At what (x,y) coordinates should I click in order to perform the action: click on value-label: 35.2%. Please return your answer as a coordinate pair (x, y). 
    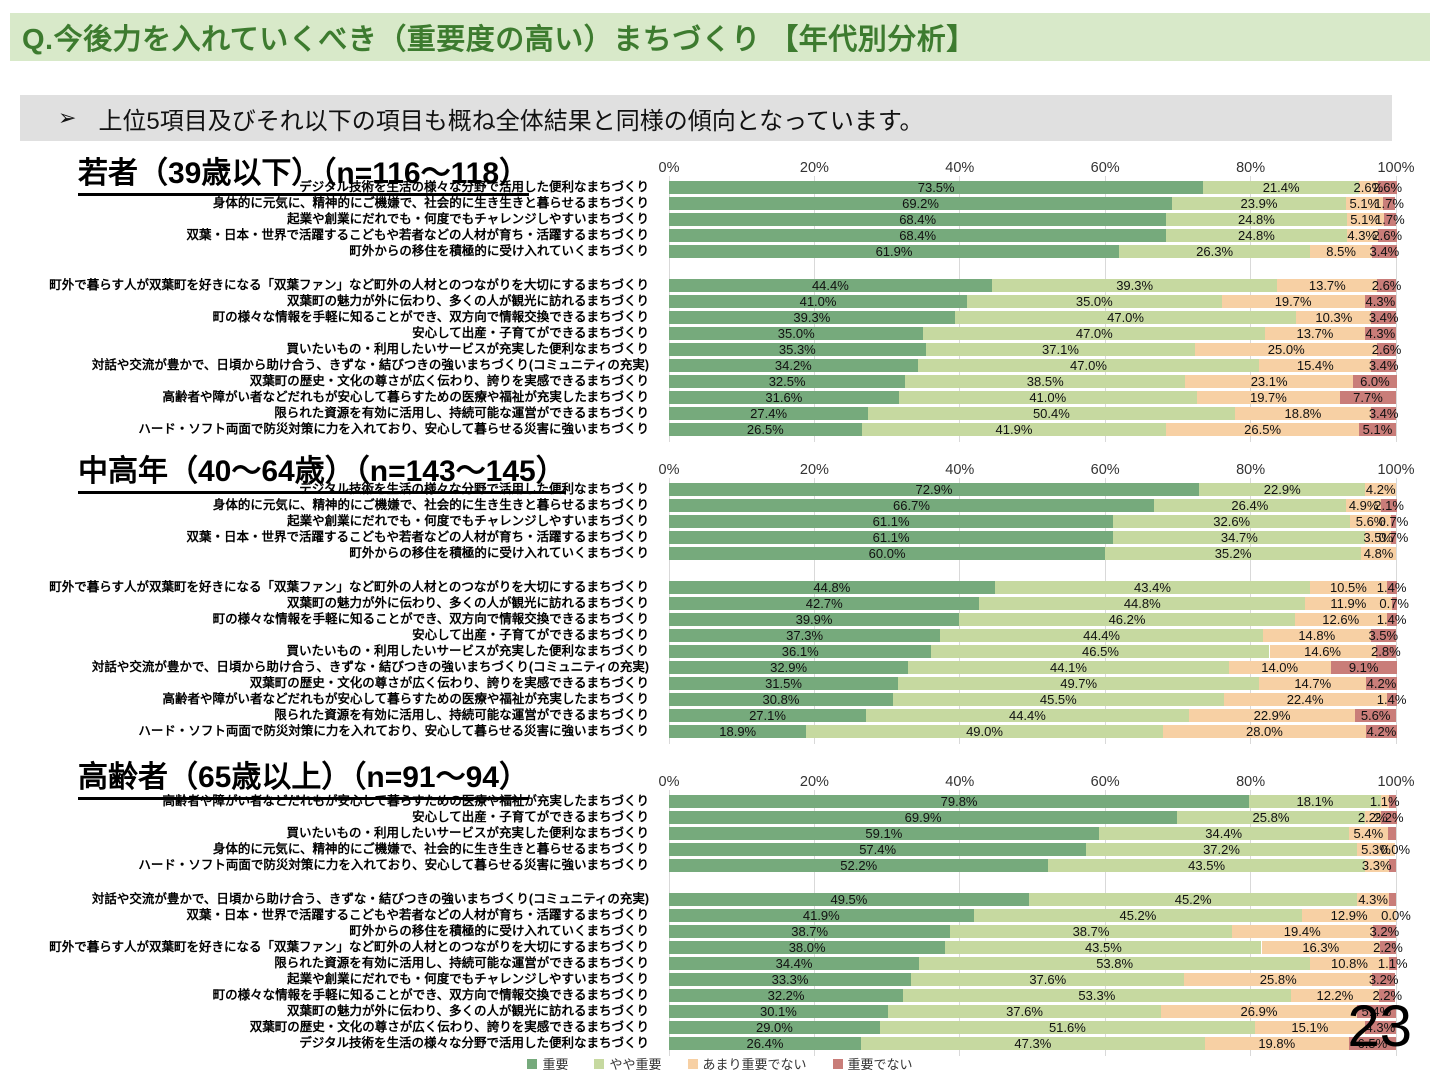
    Looking at the image, I should click on (1233, 553).